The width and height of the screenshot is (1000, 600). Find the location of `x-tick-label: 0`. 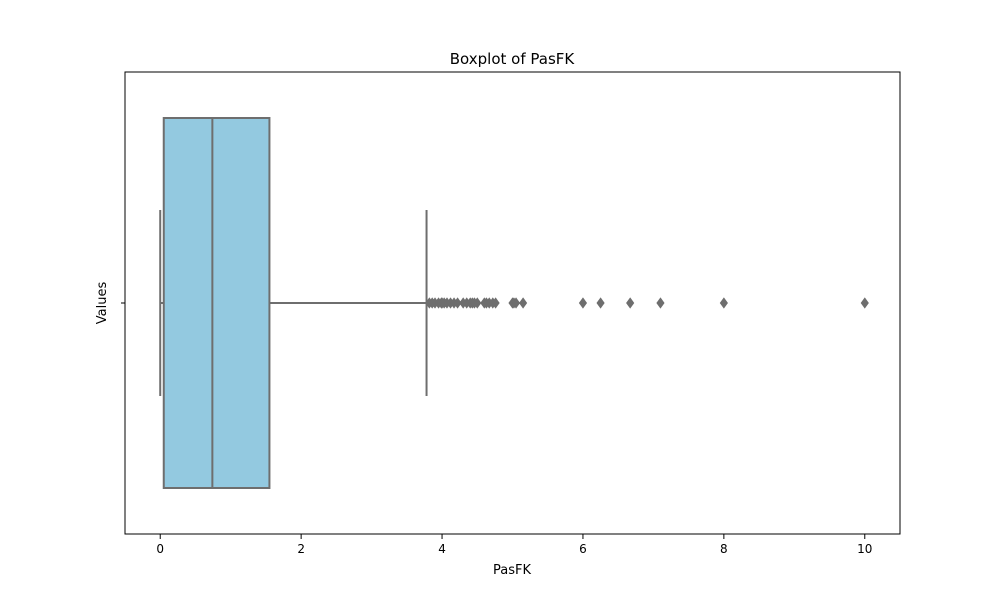

x-tick-label: 0 is located at coordinates (160, 549).